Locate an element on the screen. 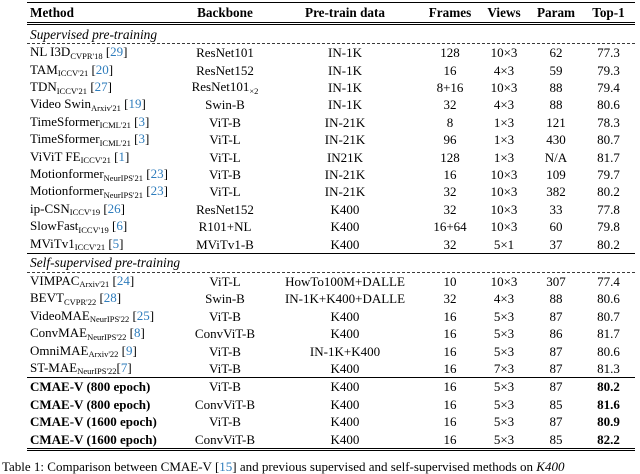 The height and width of the screenshot is (474, 640). table-row: TAMICCV'21 [20] ResNet152 IN-1K 16 4×3 59 79.3 is located at coordinates (331, 70).